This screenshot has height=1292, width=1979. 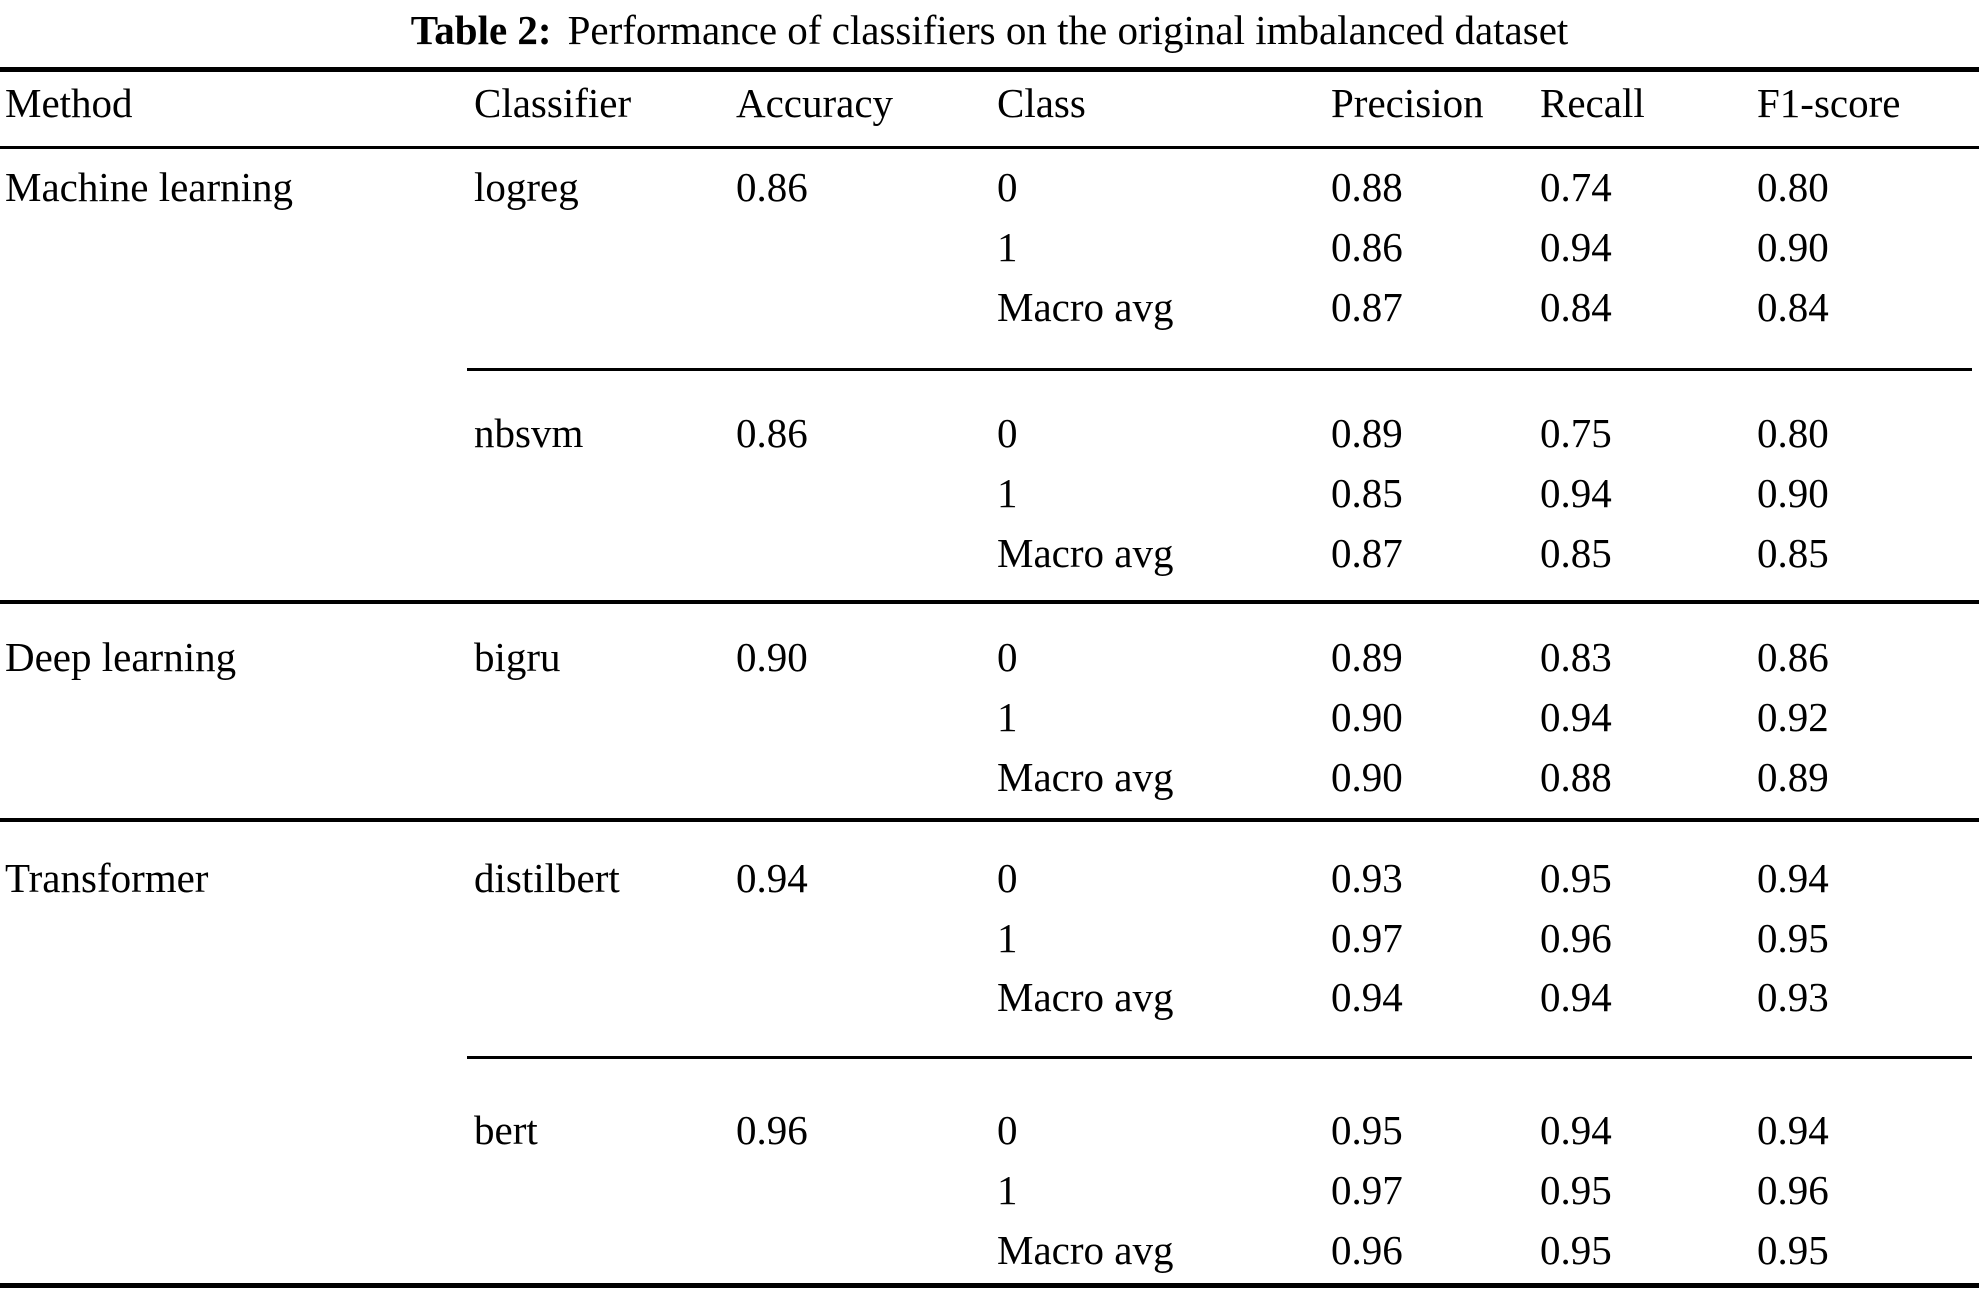 What do you see at coordinates (772, 1130) in the screenshot?
I see `accuracy-cell: 0.96` at bounding box center [772, 1130].